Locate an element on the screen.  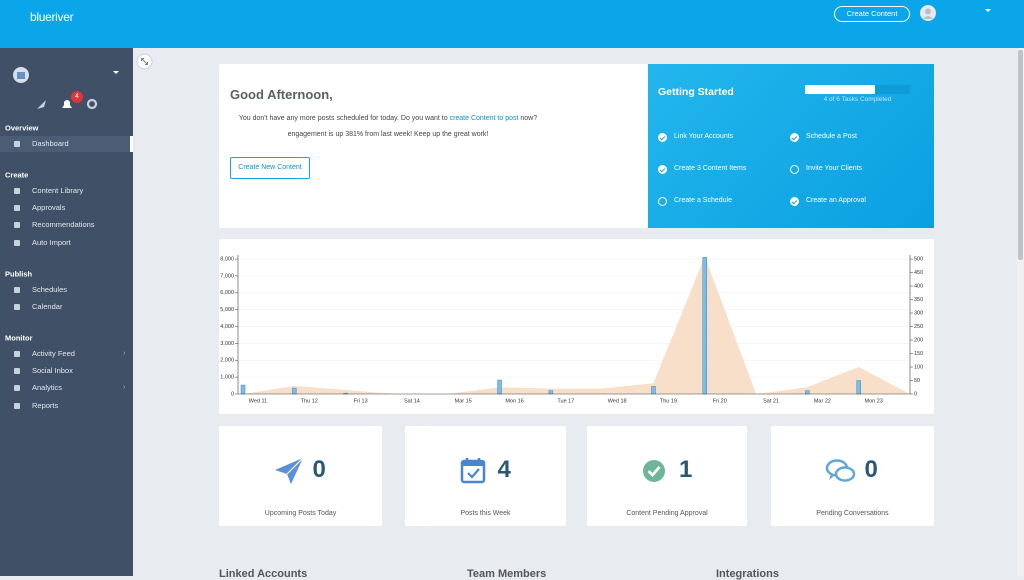
x-tick-label: Sat 14 is located at coordinates (412, 401).